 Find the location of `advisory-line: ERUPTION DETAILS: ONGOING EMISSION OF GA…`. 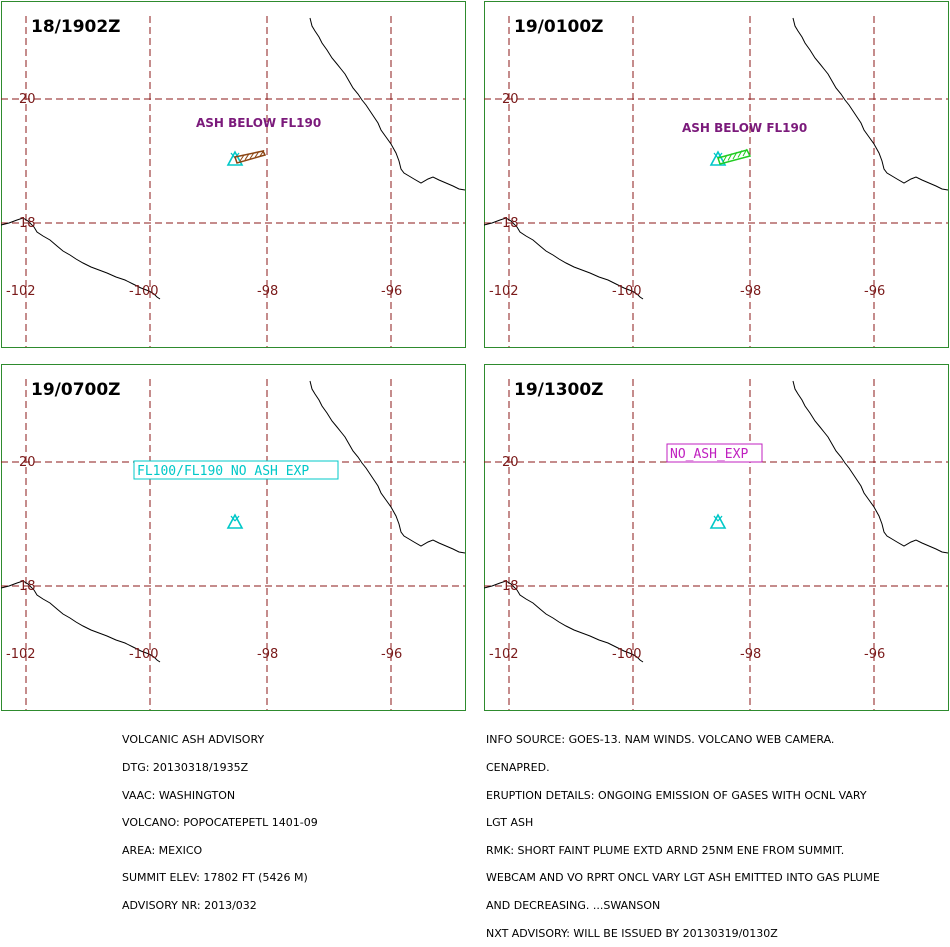

advisory-line: ERUPTION DETAILS: ONGOING EMISSION OF GA… is located at coordinates (676, 795).